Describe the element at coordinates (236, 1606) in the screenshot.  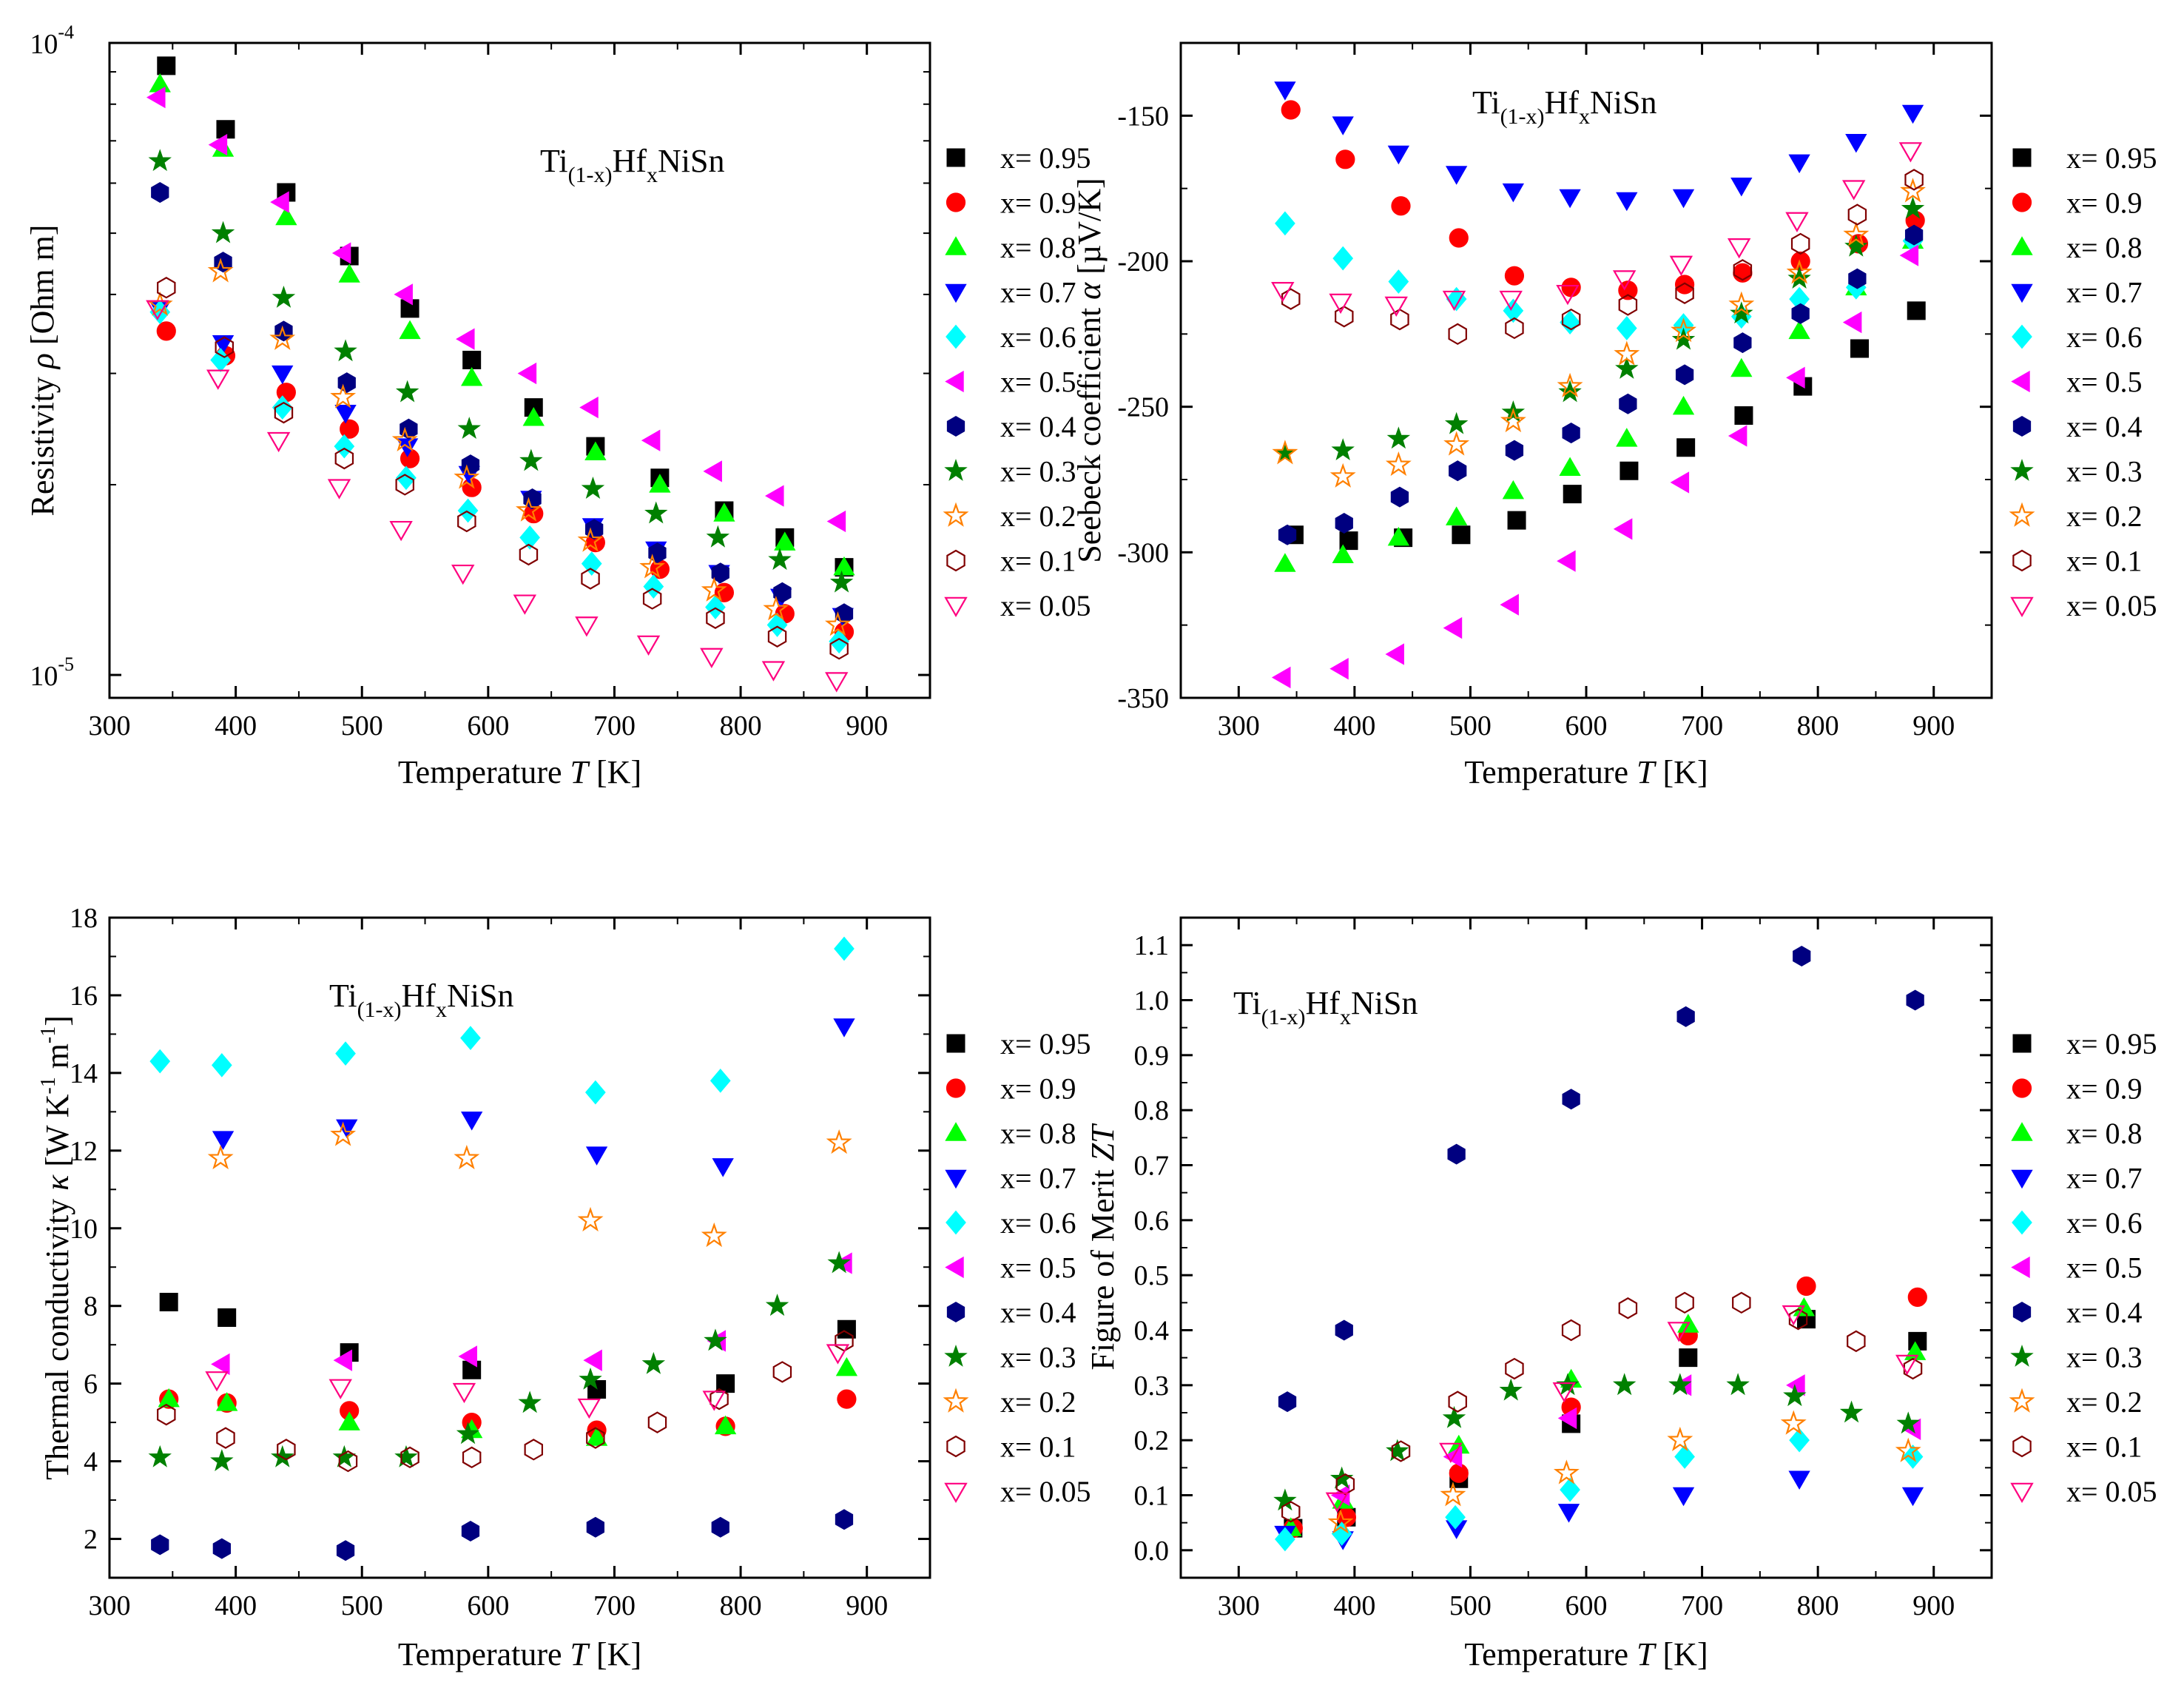
I see `x-tick-label: 400` at that location.